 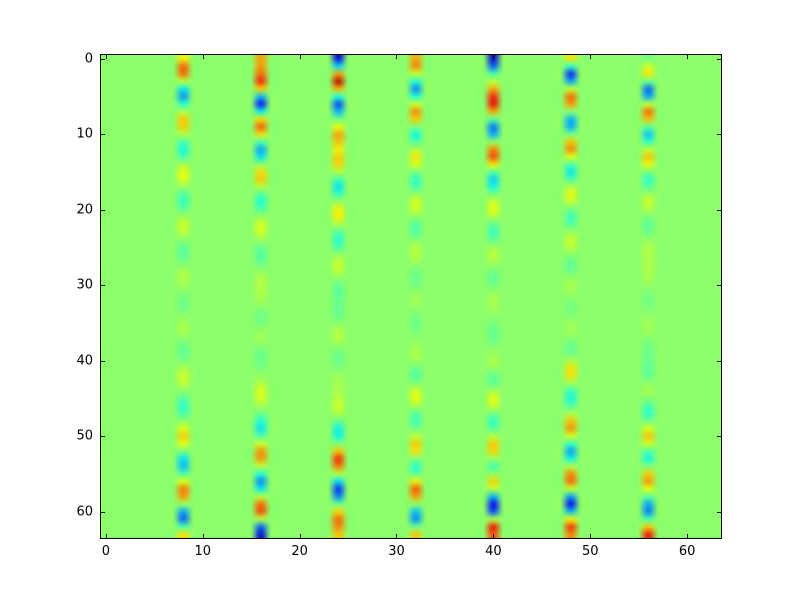 I want to click on x-axis-tick-label: 50, so click(x=590, y=551).